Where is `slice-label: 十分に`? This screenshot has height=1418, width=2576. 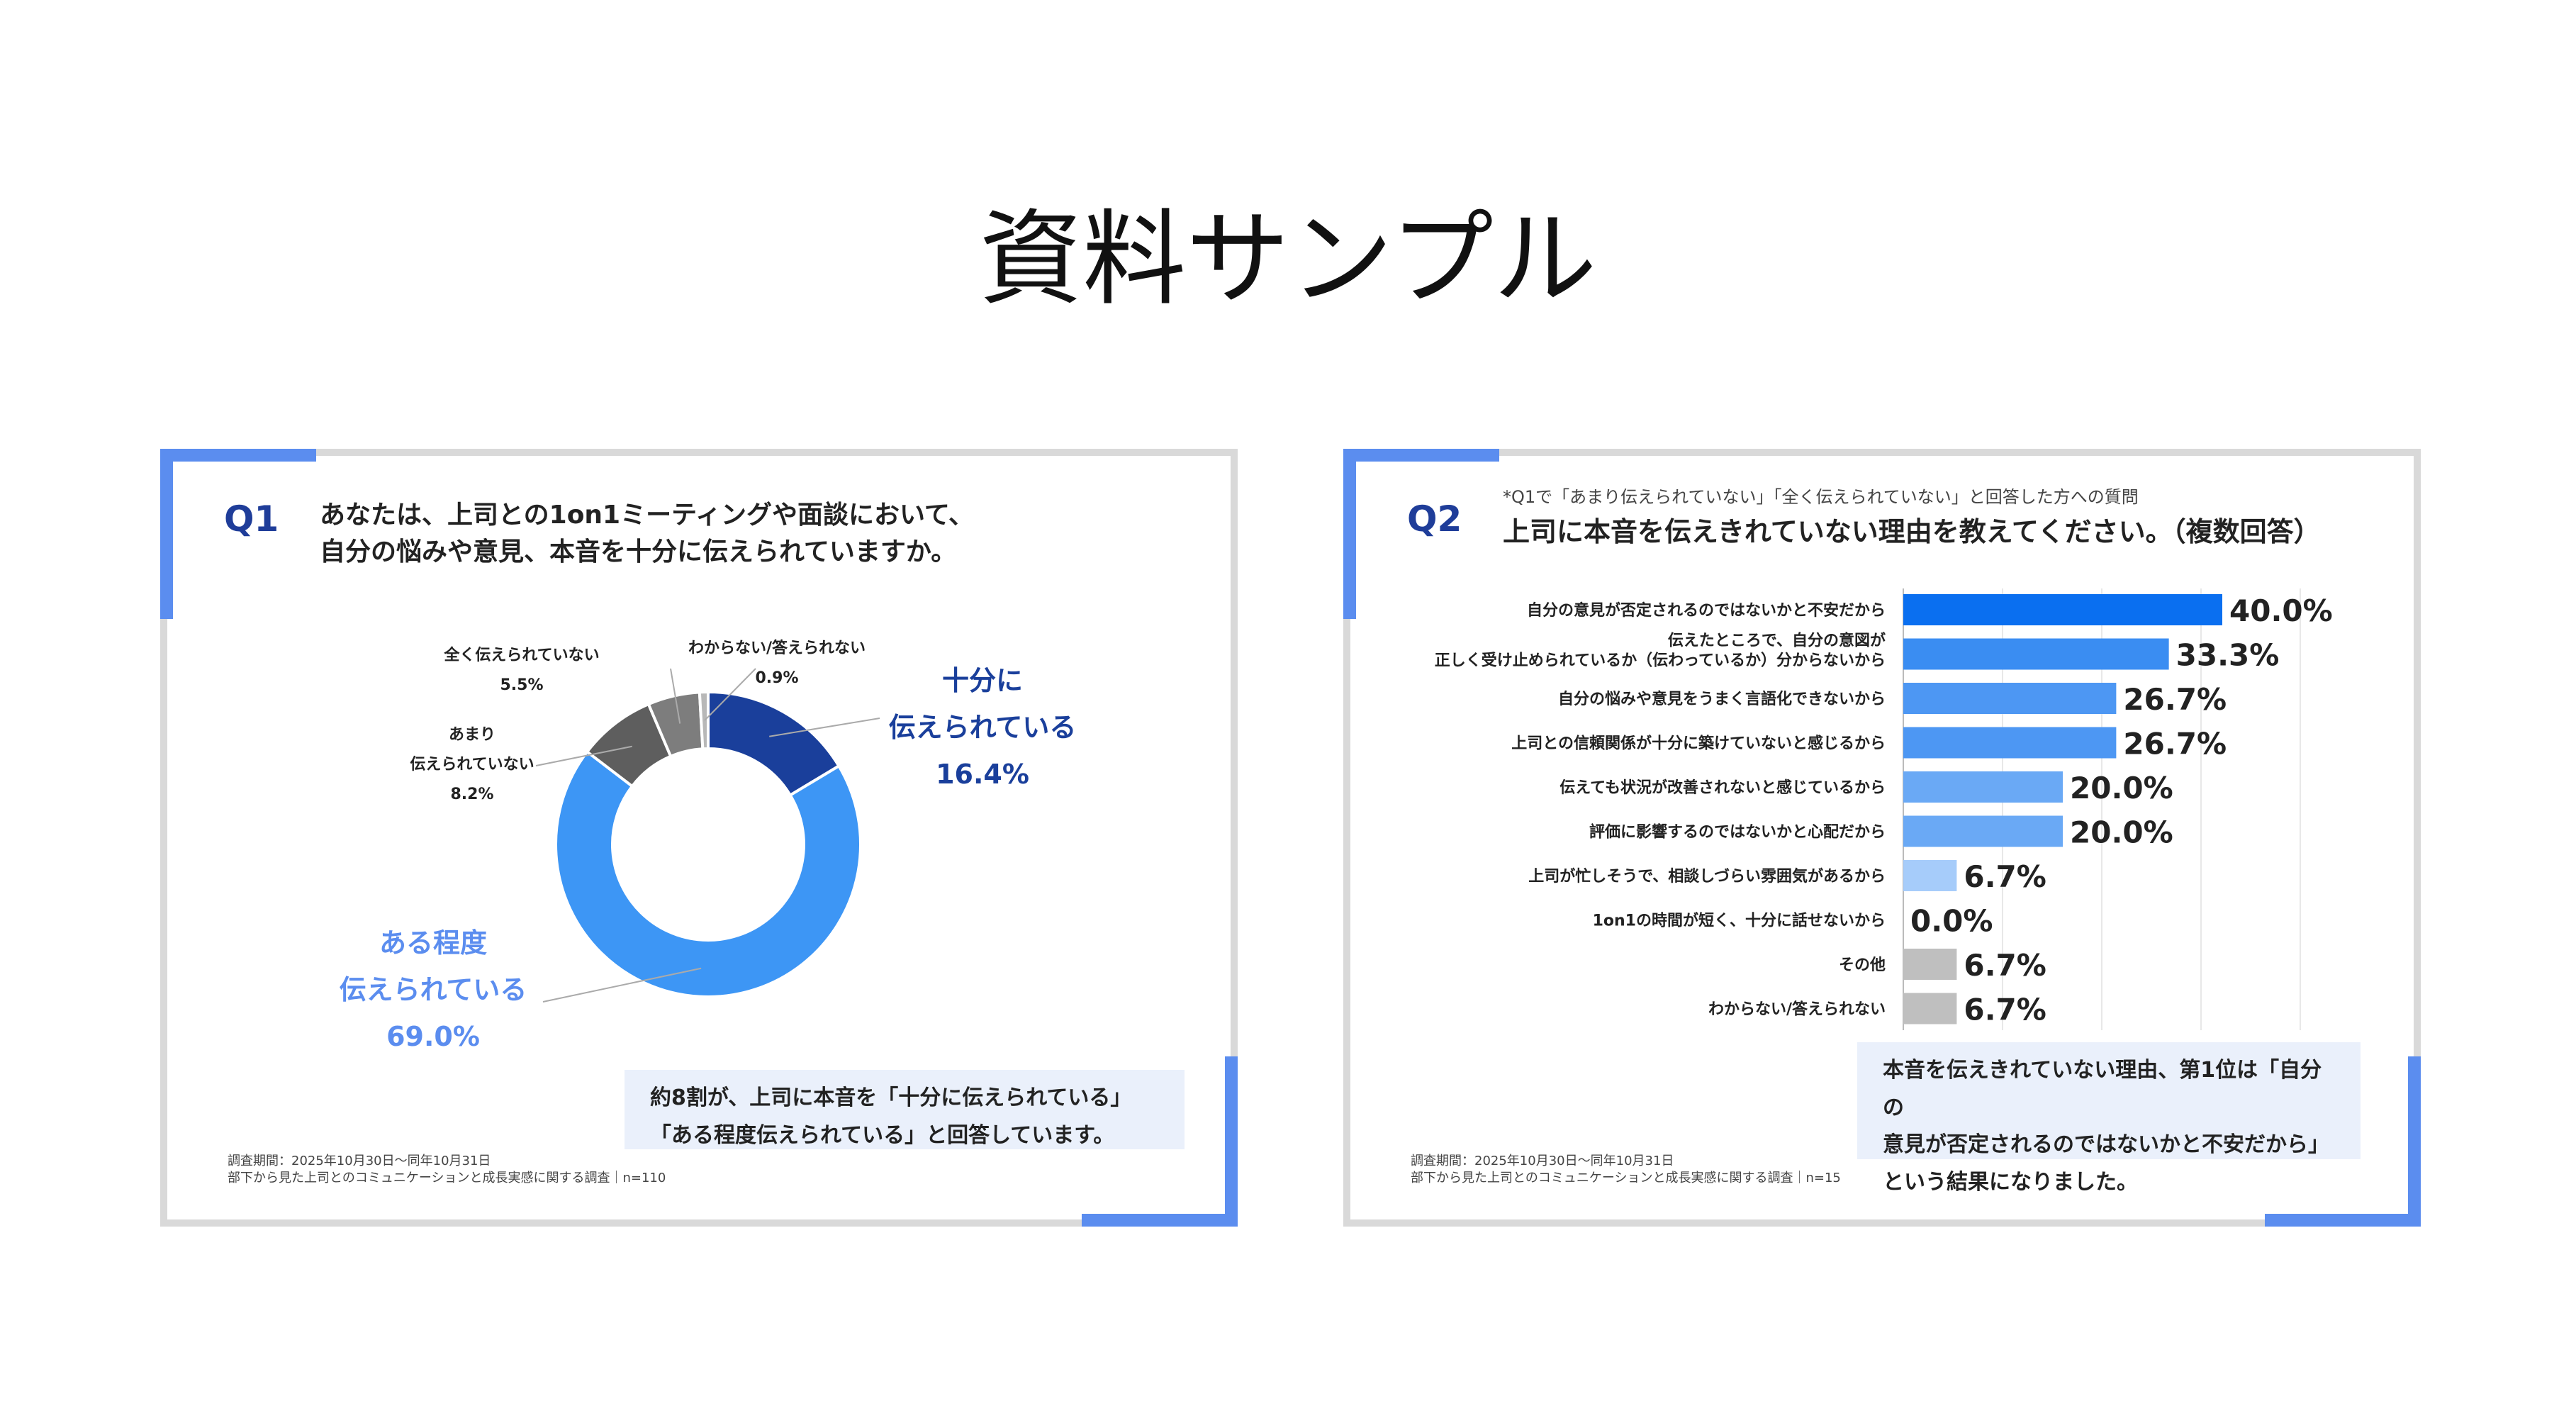 slice-label: 十分に is located at coordinates (982, 680).